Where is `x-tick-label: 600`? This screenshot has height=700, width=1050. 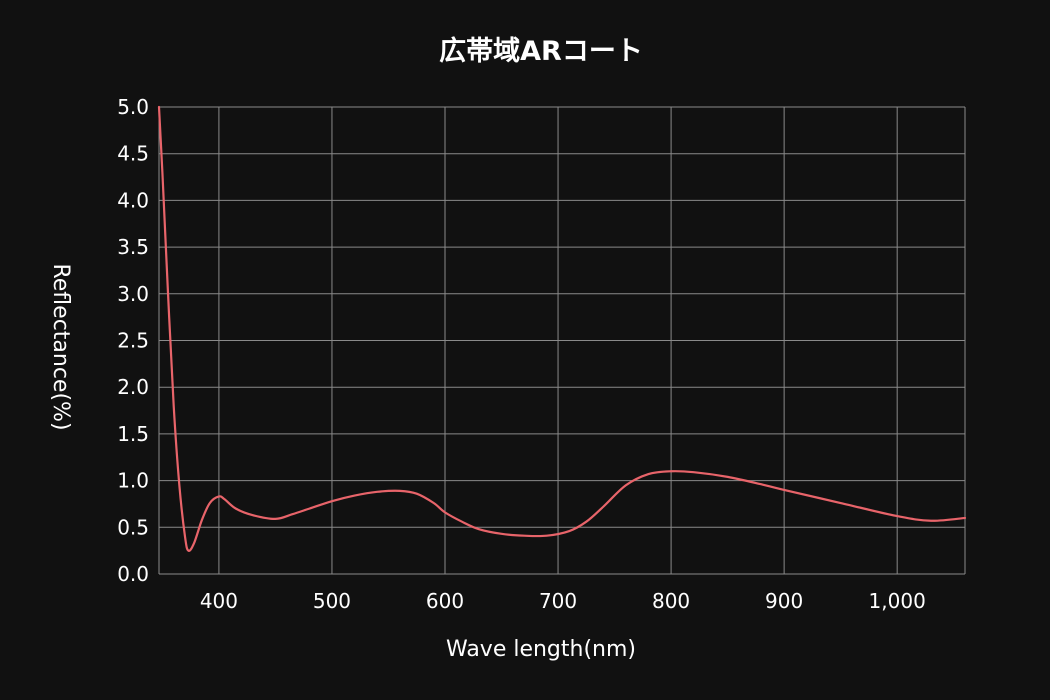 x-tick-label: 600 is located at coordinates (445, 601).